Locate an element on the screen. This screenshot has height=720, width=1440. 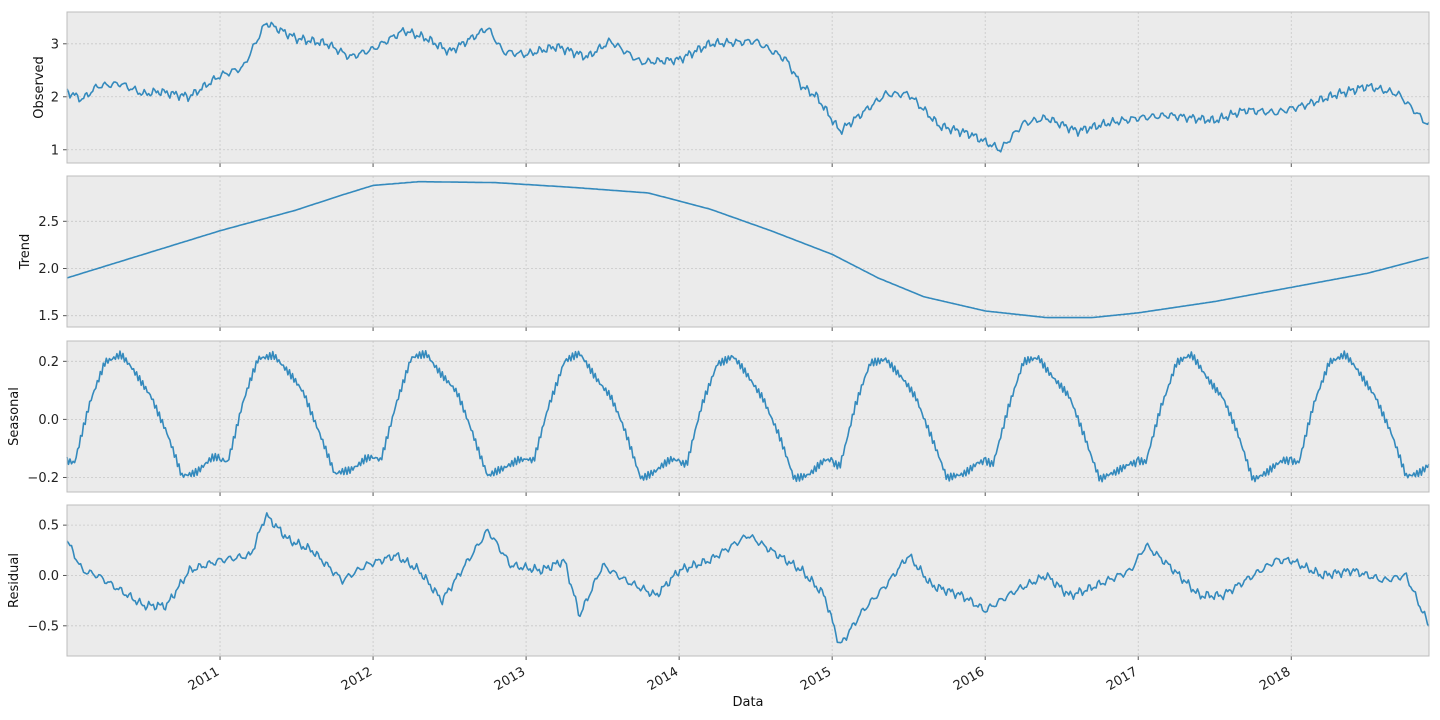
y-tick-label: 0.5 is located at coordinates (48, 526).